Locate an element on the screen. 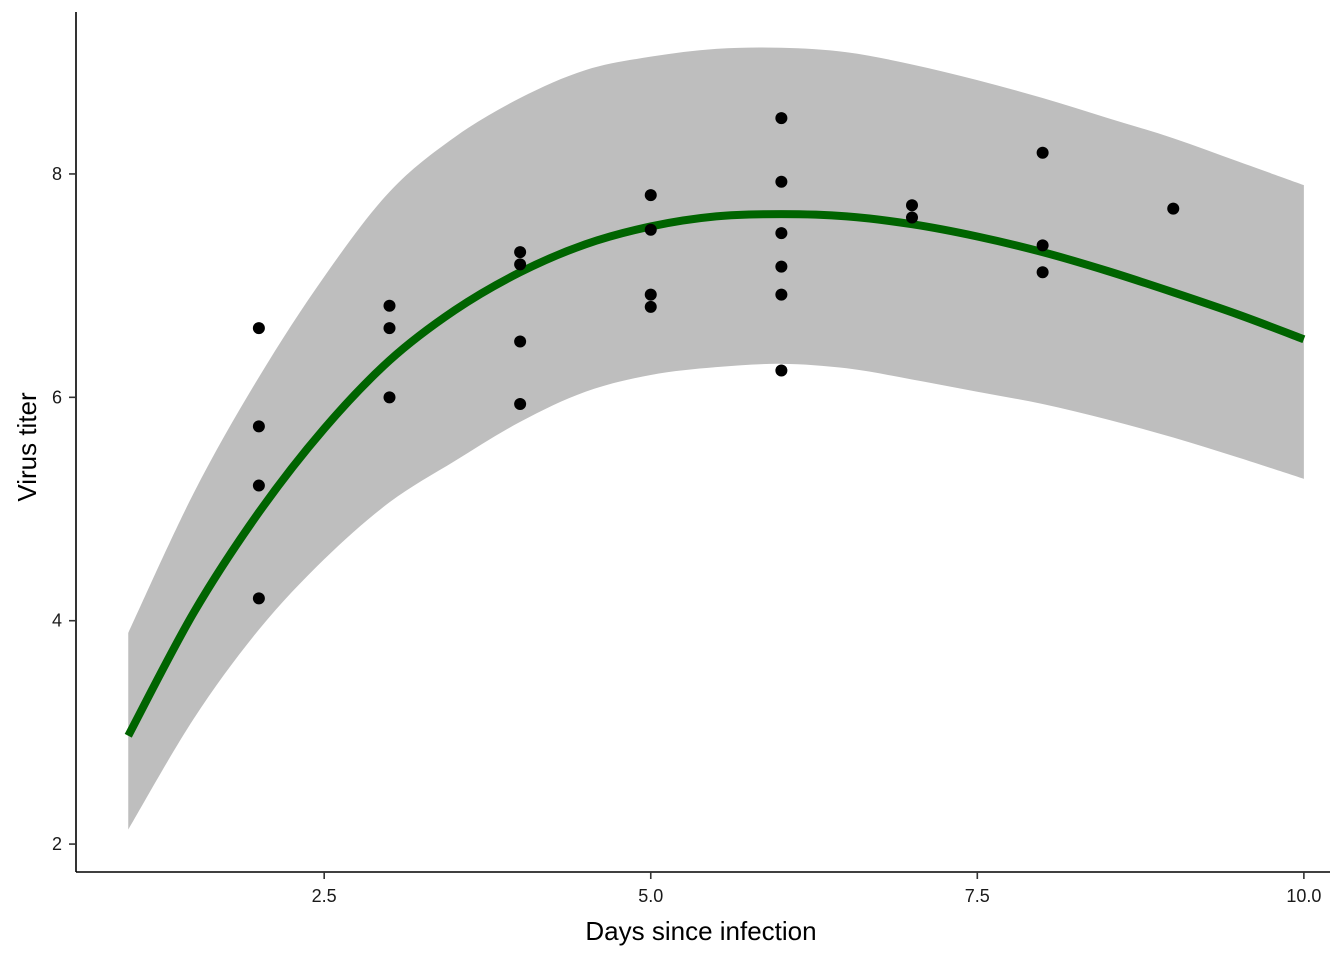 This screenshot has width=1344, height=960. x-tick-label: 7.5 is located at coordinates (977, 896).